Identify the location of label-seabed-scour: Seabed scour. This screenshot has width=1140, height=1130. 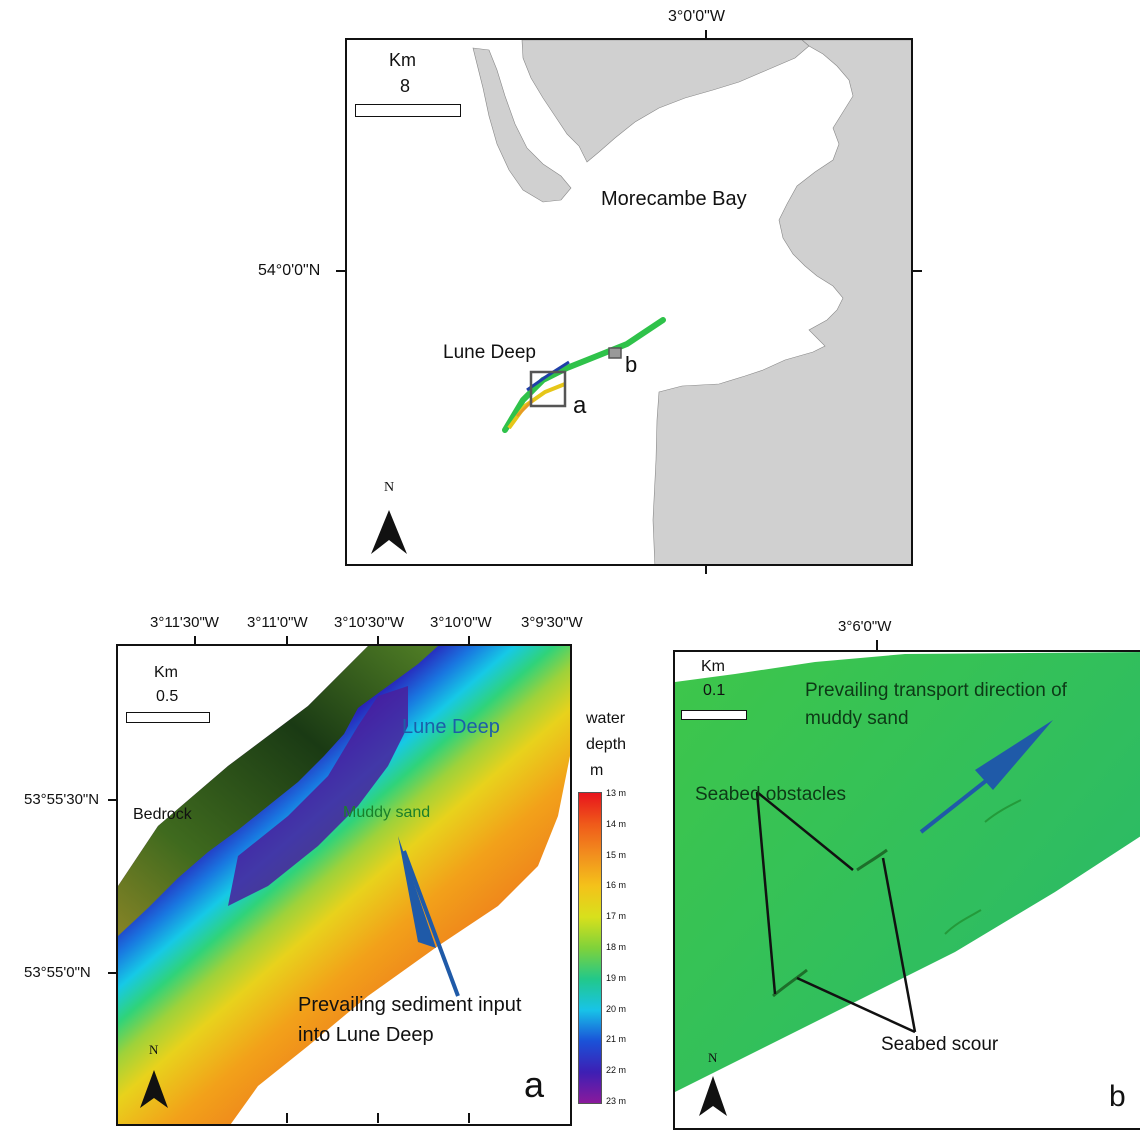
(940, 1044).